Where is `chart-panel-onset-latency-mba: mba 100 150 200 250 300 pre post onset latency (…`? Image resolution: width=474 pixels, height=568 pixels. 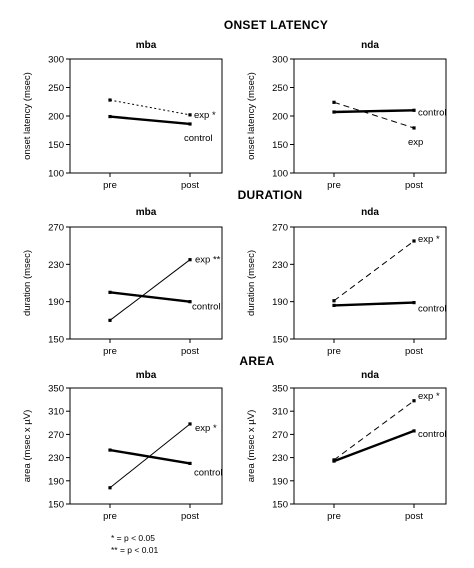
chart-panel-onset-latency-mba: mba 100 150 200 250 300 pre post onset latency (… is located at coordinates (122, 115).